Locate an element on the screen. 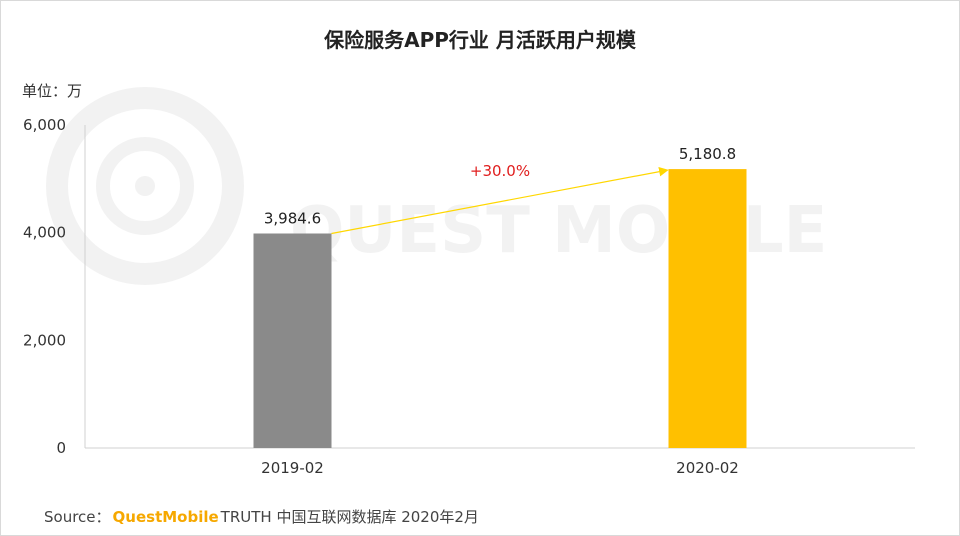 This screenshot has height=536, width=960. brand-name: QuestMobile is located at coordinates (165, 517).